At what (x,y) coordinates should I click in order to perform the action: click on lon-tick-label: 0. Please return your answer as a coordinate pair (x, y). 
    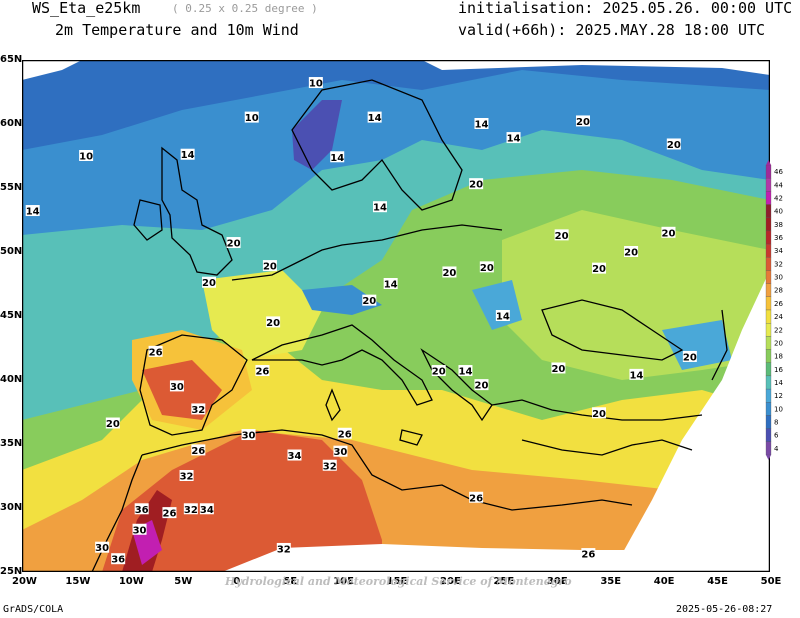
    Looking at the image, I should click on (237, 581).